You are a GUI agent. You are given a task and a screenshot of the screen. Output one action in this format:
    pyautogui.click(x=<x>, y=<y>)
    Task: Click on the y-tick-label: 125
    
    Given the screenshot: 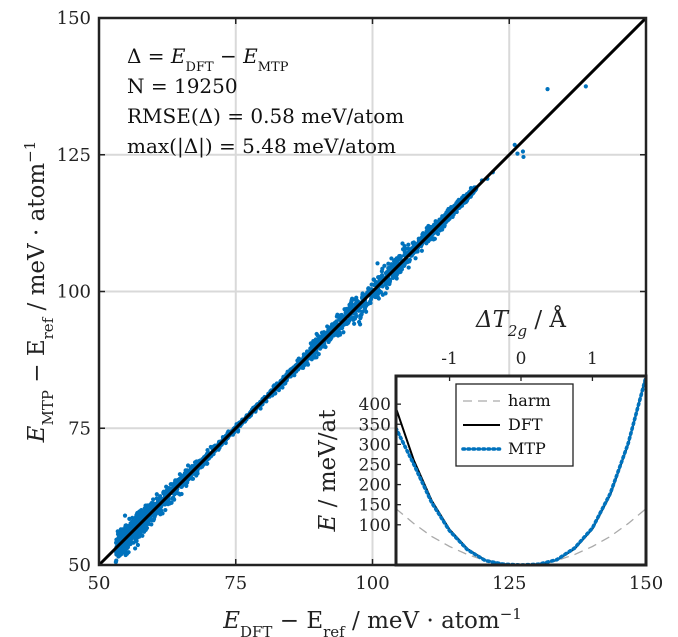 What is the action you would take?
    pyautogui.click(x=74, y=155)
    